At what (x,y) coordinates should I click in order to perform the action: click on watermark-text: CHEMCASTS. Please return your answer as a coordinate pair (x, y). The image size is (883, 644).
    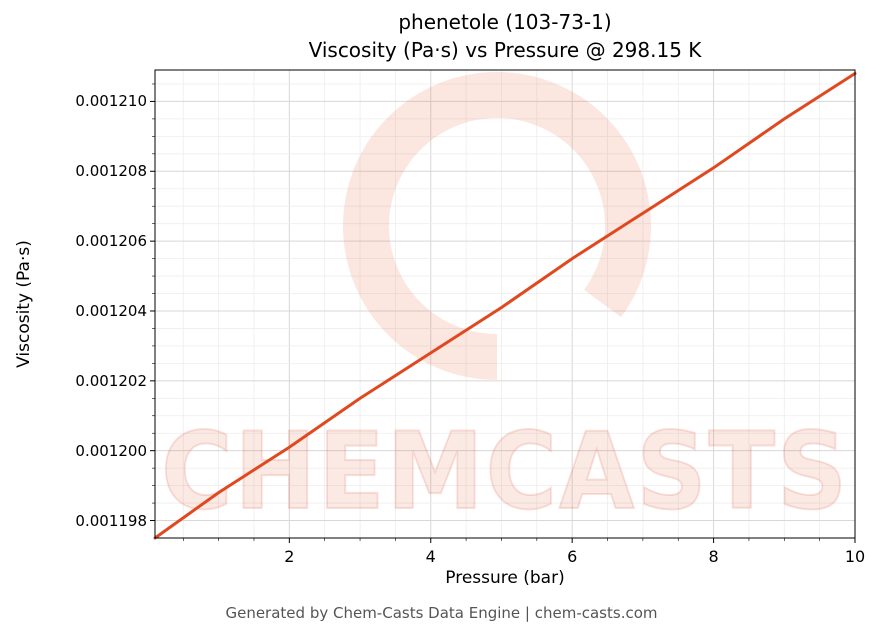
    Looking at the image, I should click on (505, 471).